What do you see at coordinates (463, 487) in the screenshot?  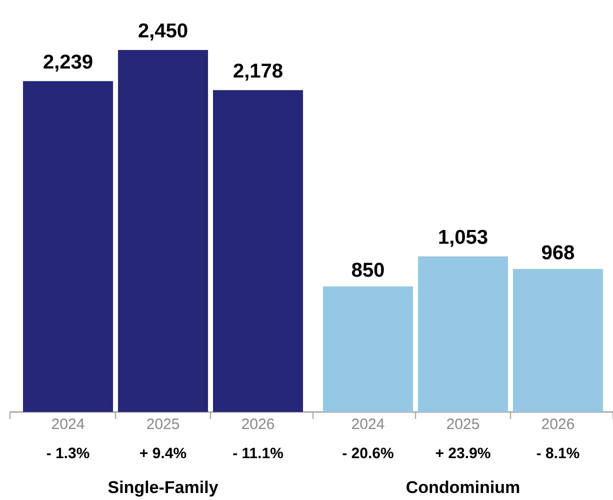 I see `text: Condominium` at bounding box center [463, 487].